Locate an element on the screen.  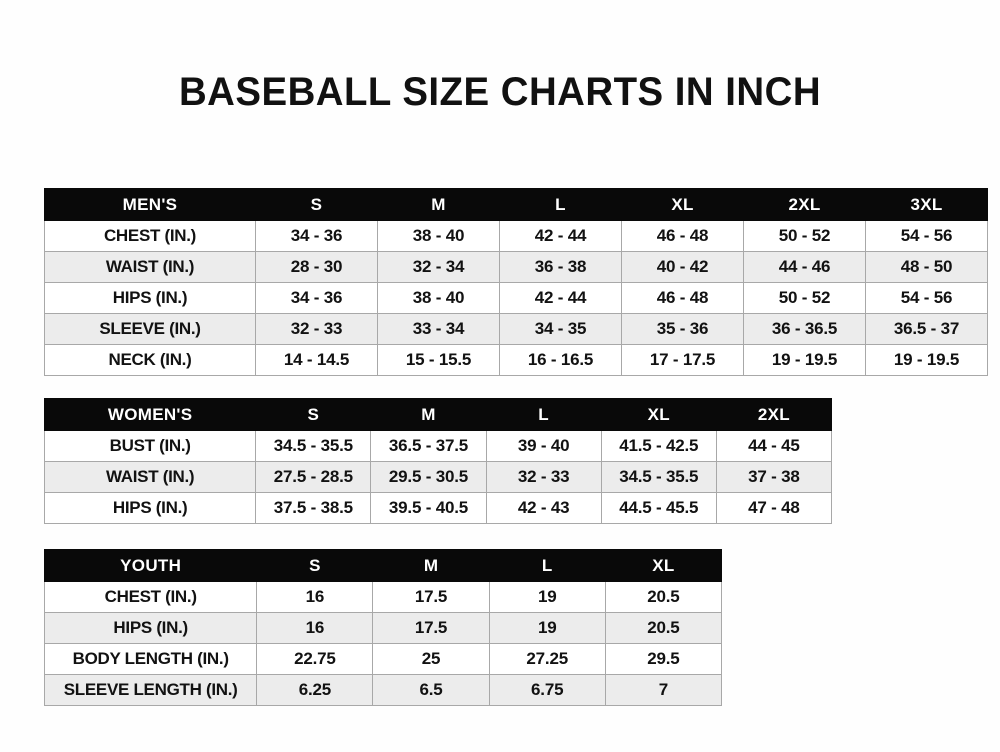
youth-header-cell-2: M is located at coordinates (431, 565).